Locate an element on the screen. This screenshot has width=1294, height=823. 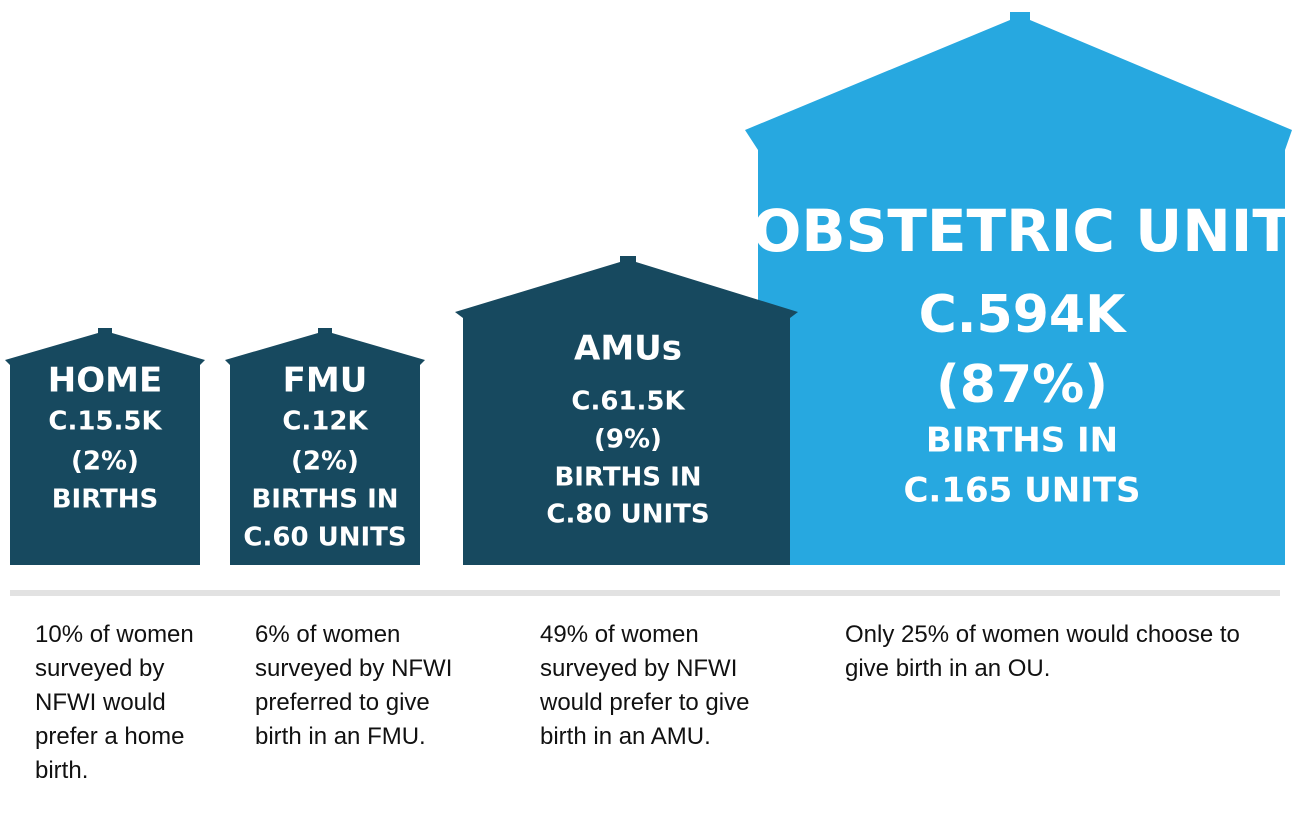
house-title: FMU is located at coordinates (325, 381).